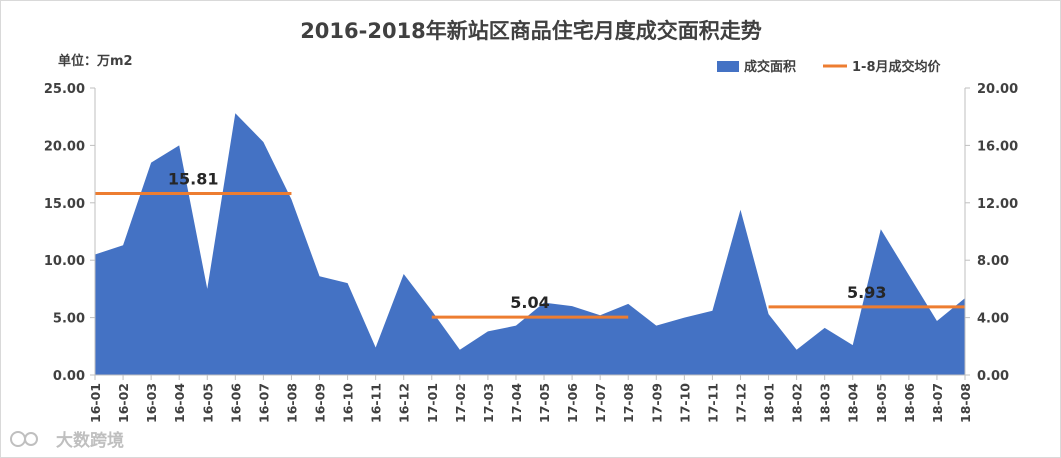 The image size is (1061, 458). I want to click on x-tick-label-16-04: 16-04, so click(179, 403).